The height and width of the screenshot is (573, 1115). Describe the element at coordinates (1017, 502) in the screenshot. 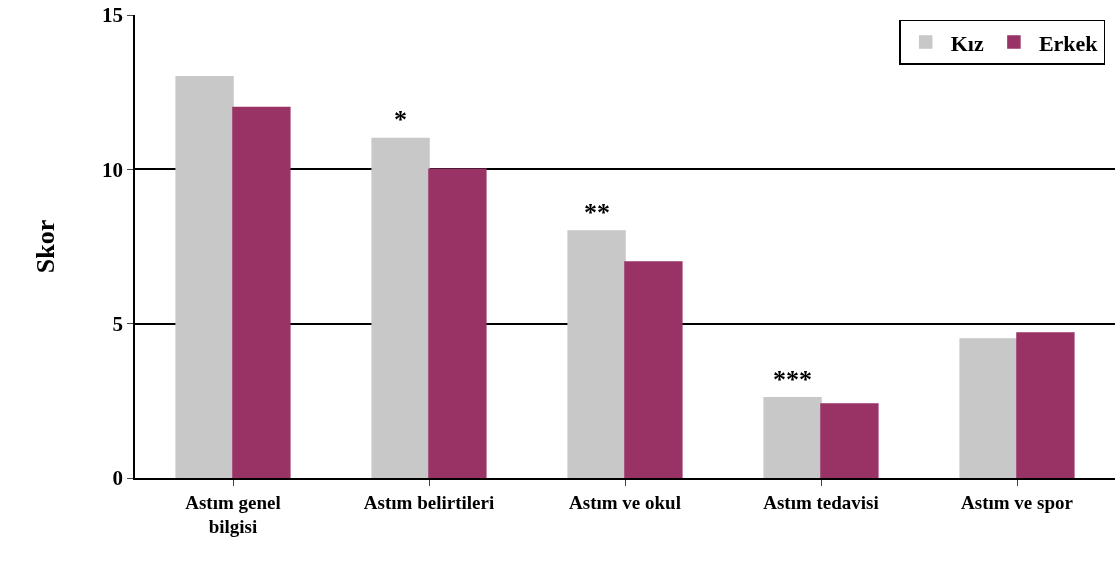

I see `x-tick-label: Astım ve spor` at that location.